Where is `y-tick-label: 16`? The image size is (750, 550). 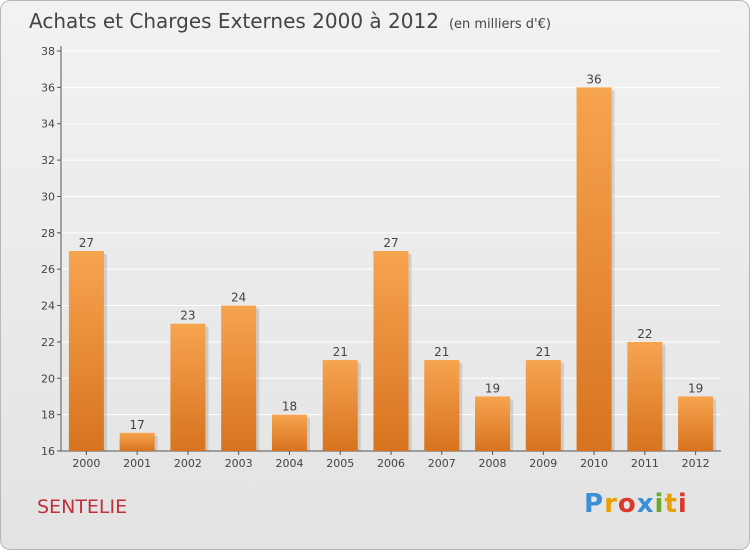
y-tick-label: 16 is located at coordinates (48, 451).